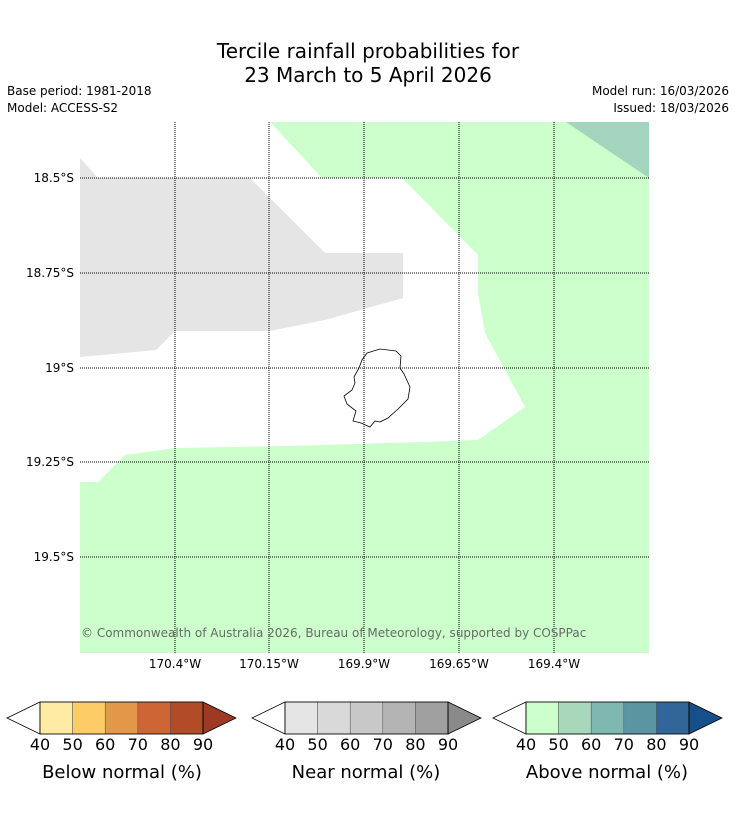  What do you see at coordinates (660, 91) in the screenshot?
I see `model-run: Model run: 16/03/2026` at bounding box center [660, 91].